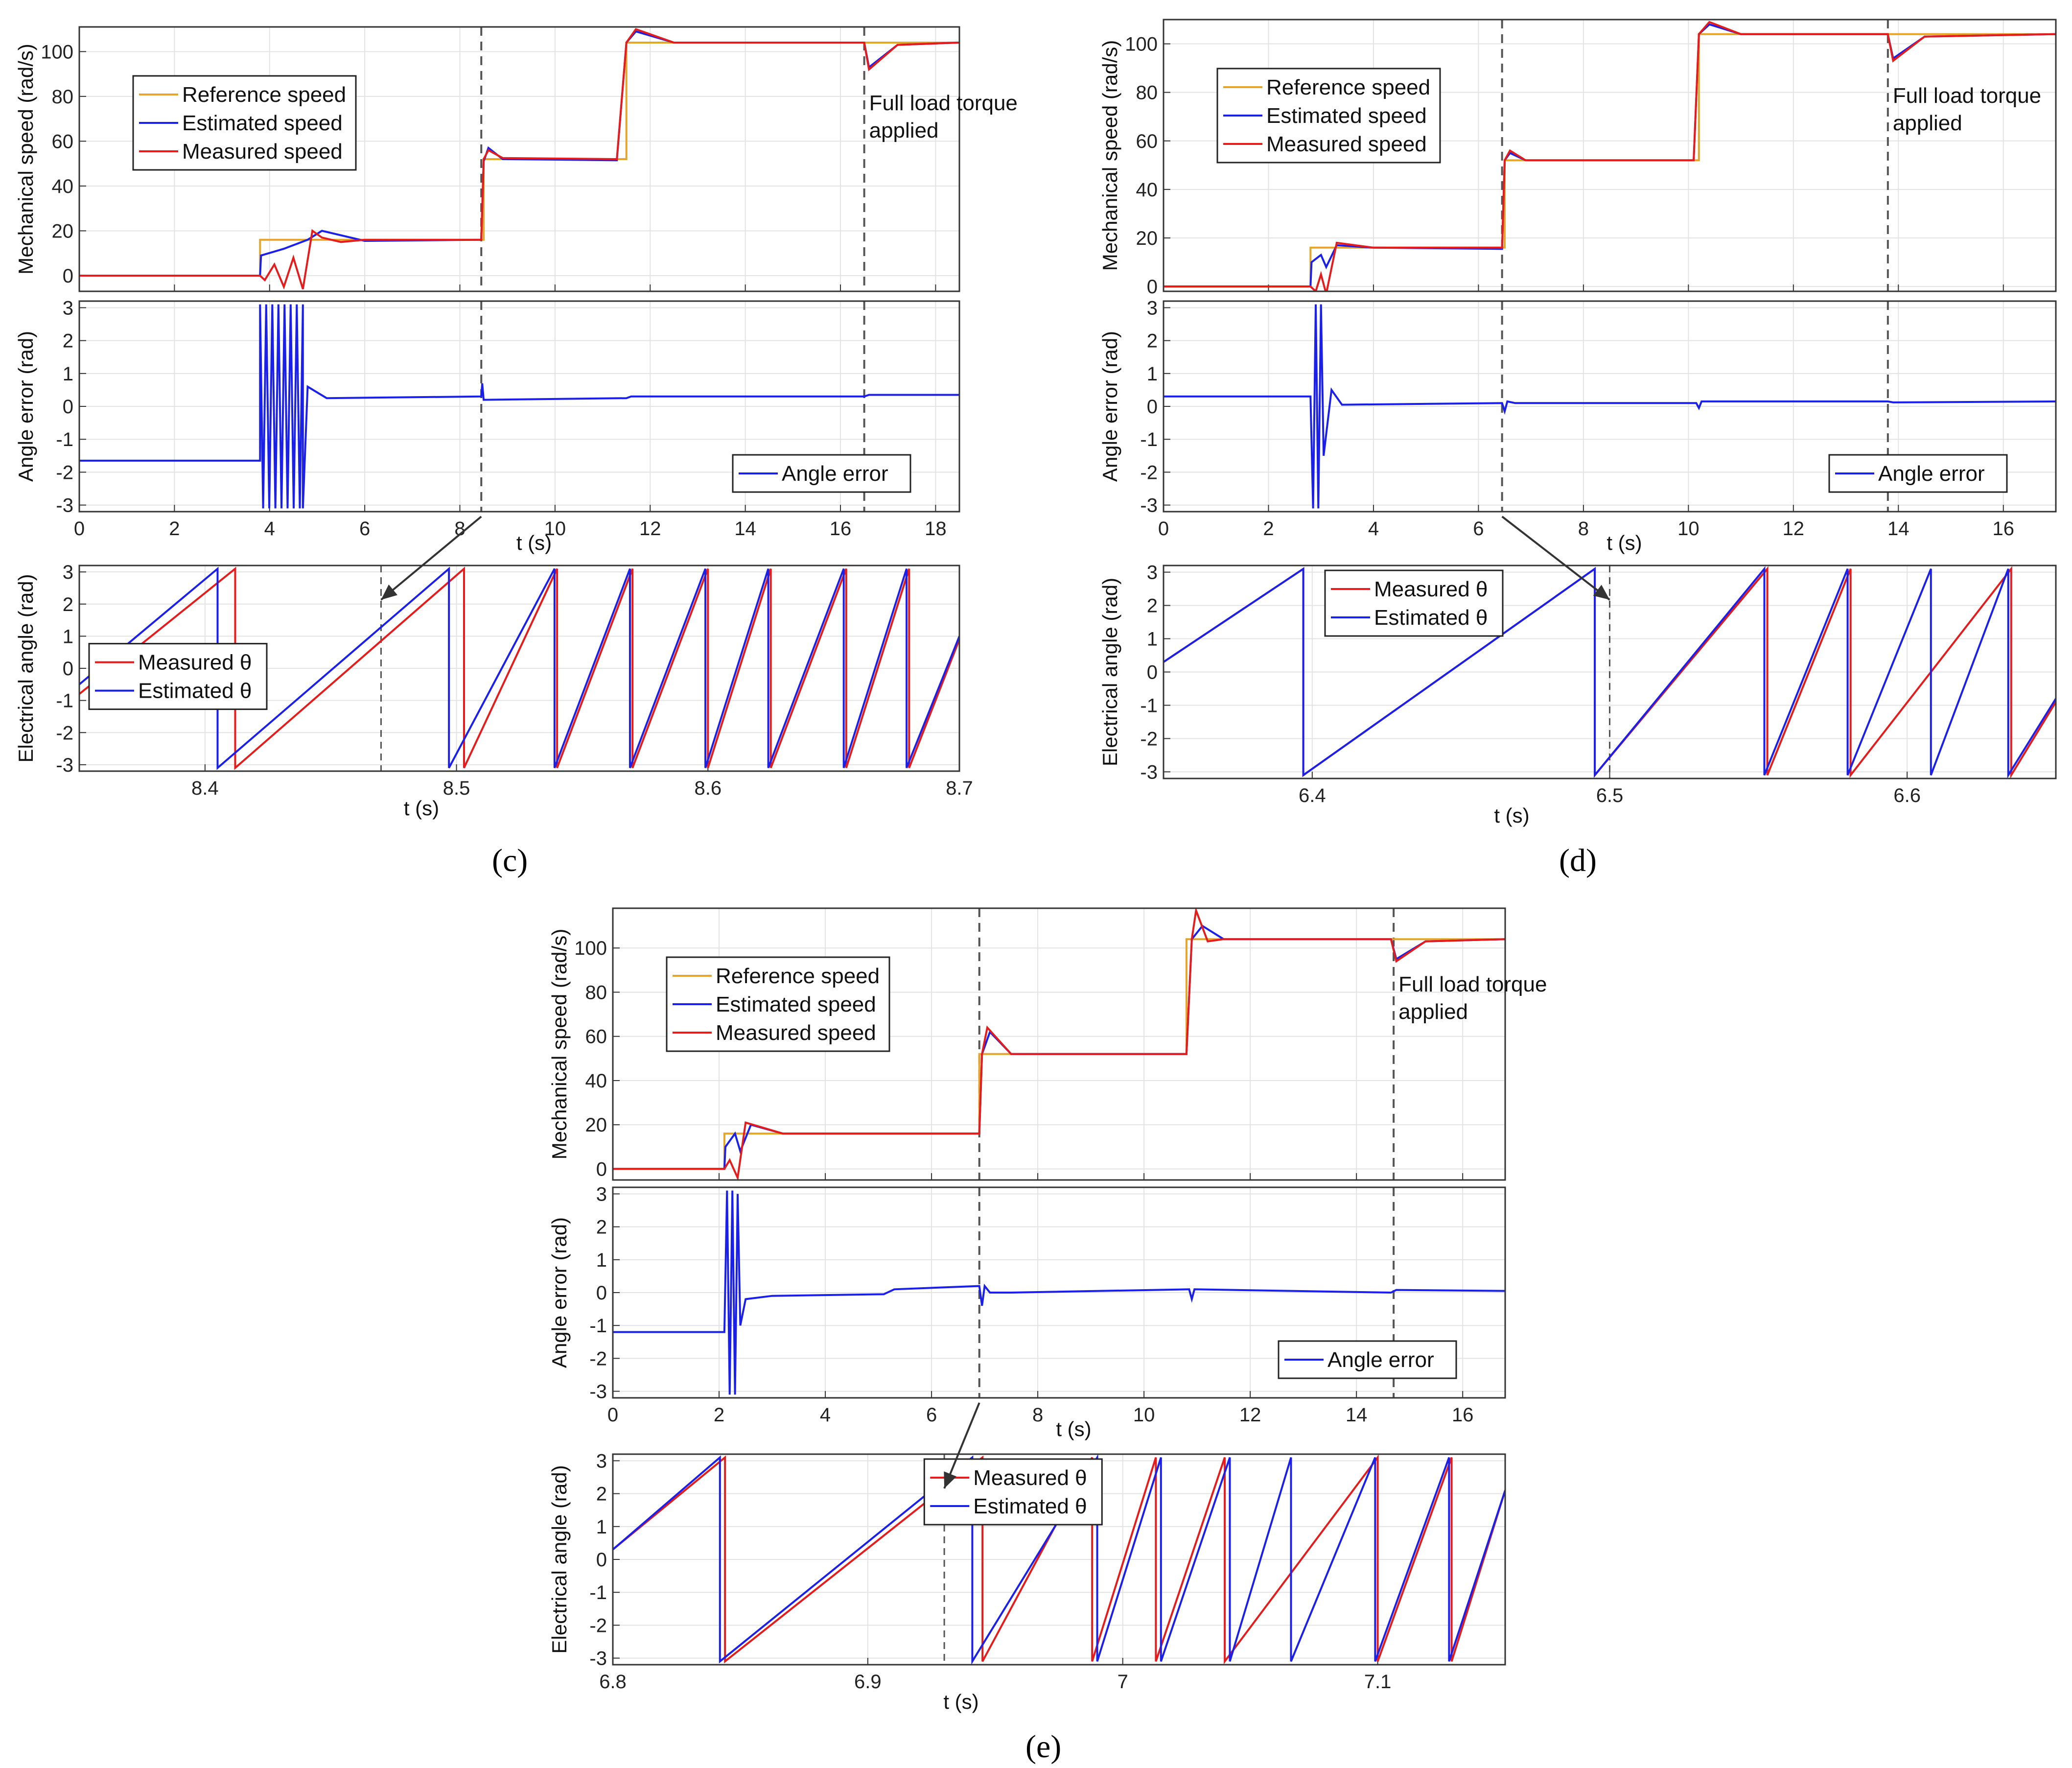 This screenshot has width=2072, height=1768. I want to click on panel-c-error-ylabel: Angle error (rad), so click(26, 406).